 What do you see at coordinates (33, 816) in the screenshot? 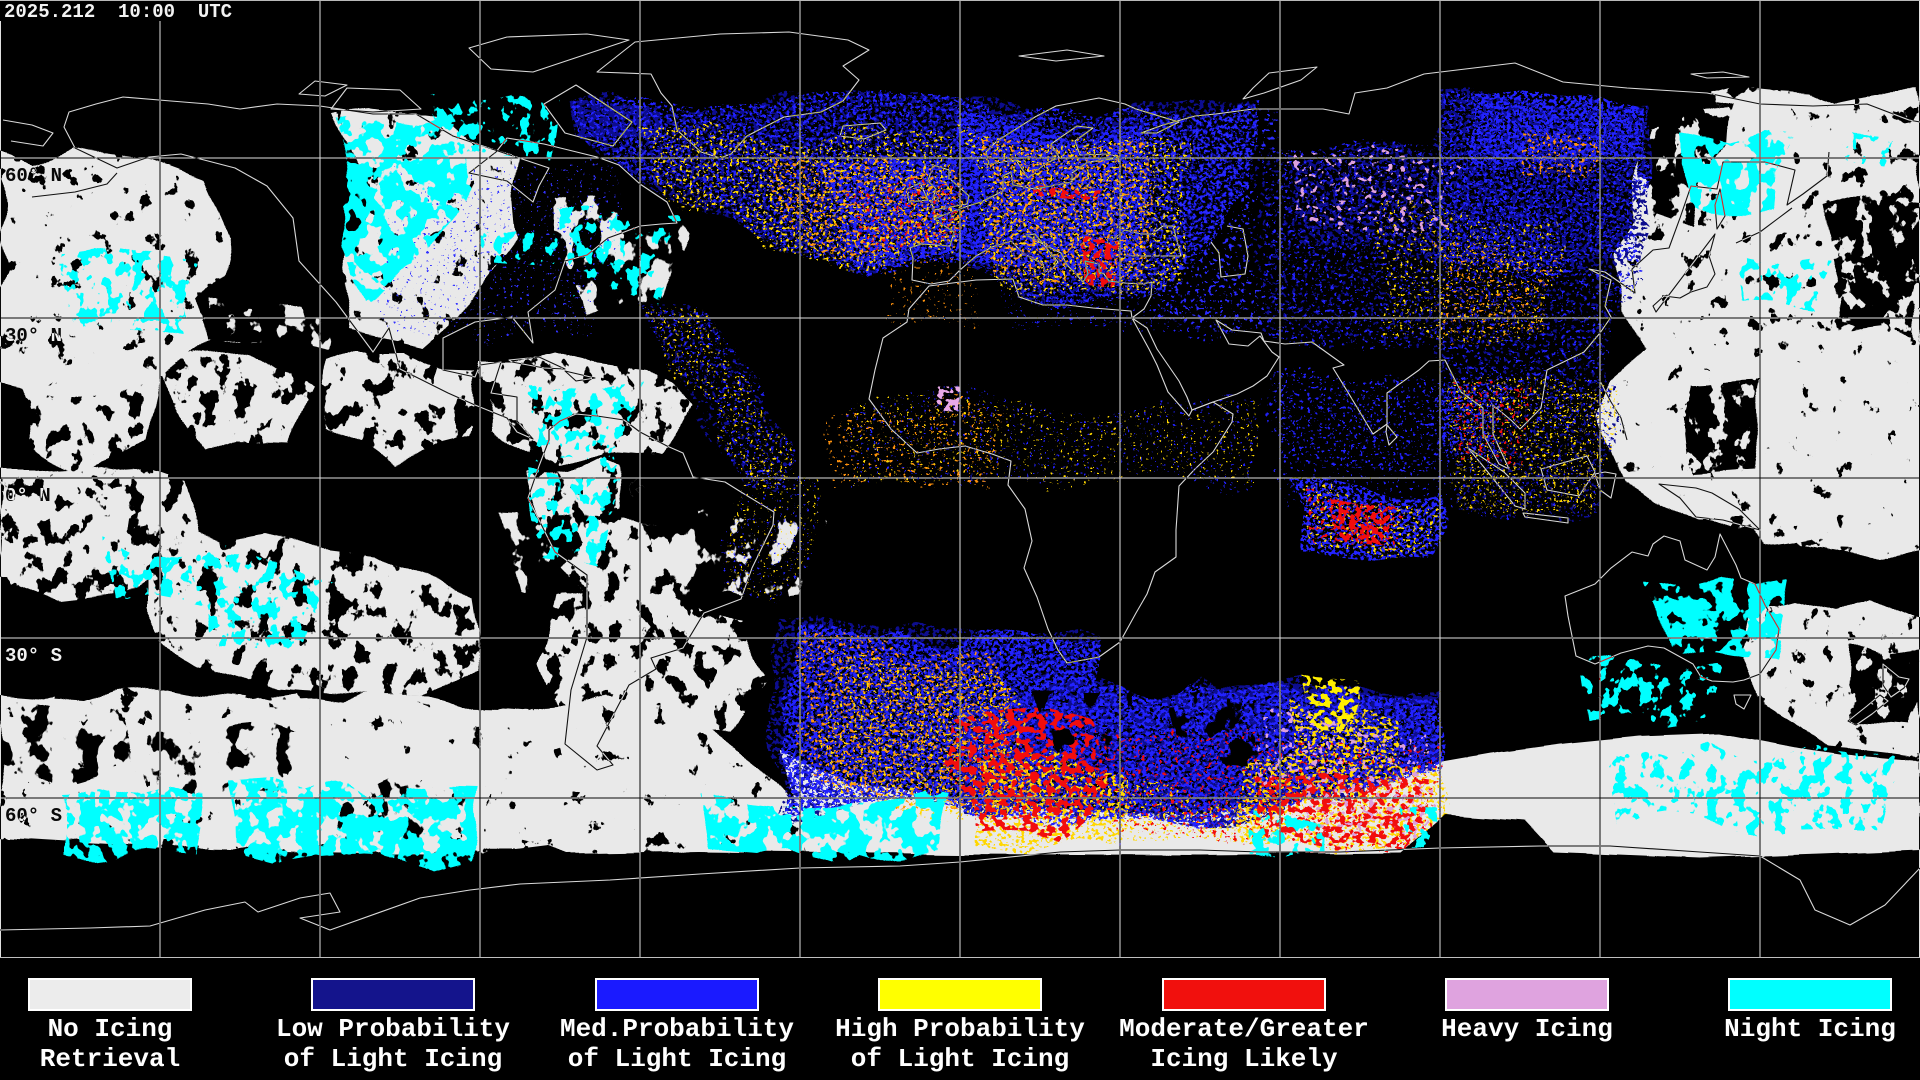
I see `svg-text: 60° S` at bounding box center [33, 816].